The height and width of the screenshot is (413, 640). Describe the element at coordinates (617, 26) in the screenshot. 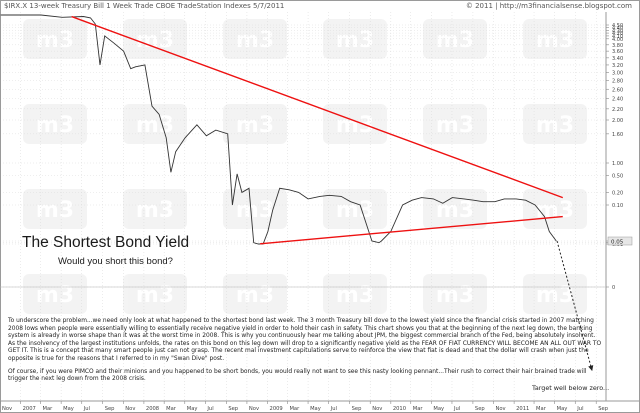

I see `y-tick-label: 4.50` at that location.